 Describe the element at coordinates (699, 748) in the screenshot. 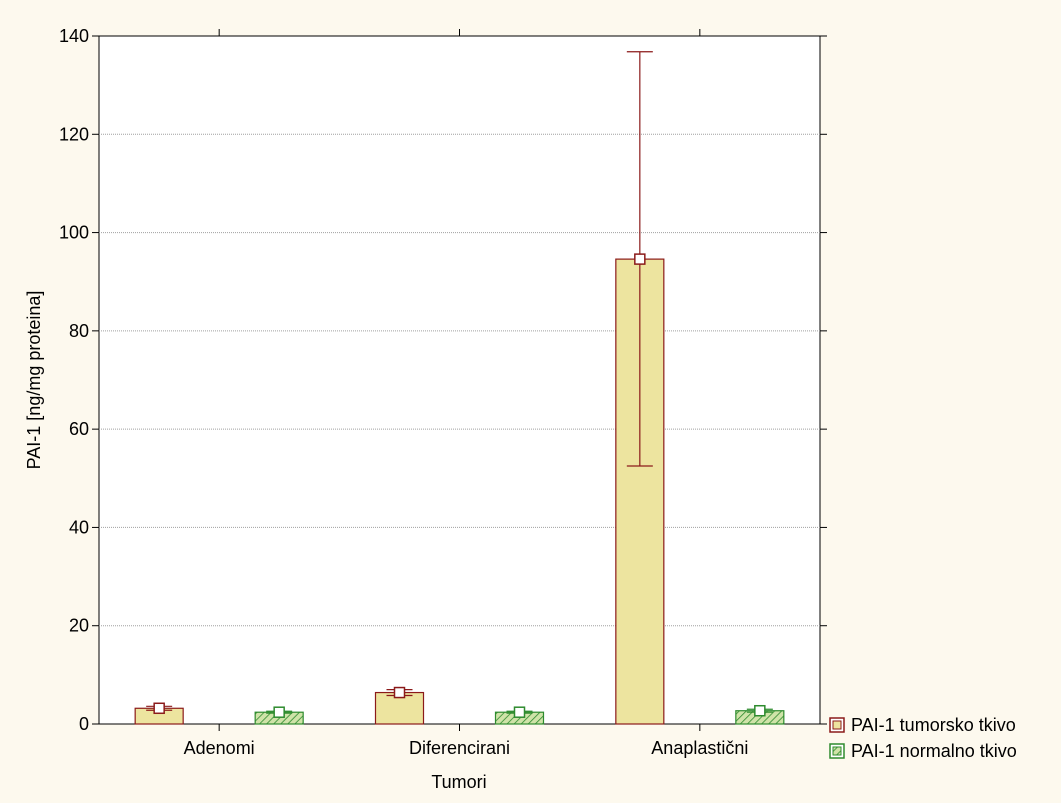

I see `x-tick-label: Anaplastični` at that location.